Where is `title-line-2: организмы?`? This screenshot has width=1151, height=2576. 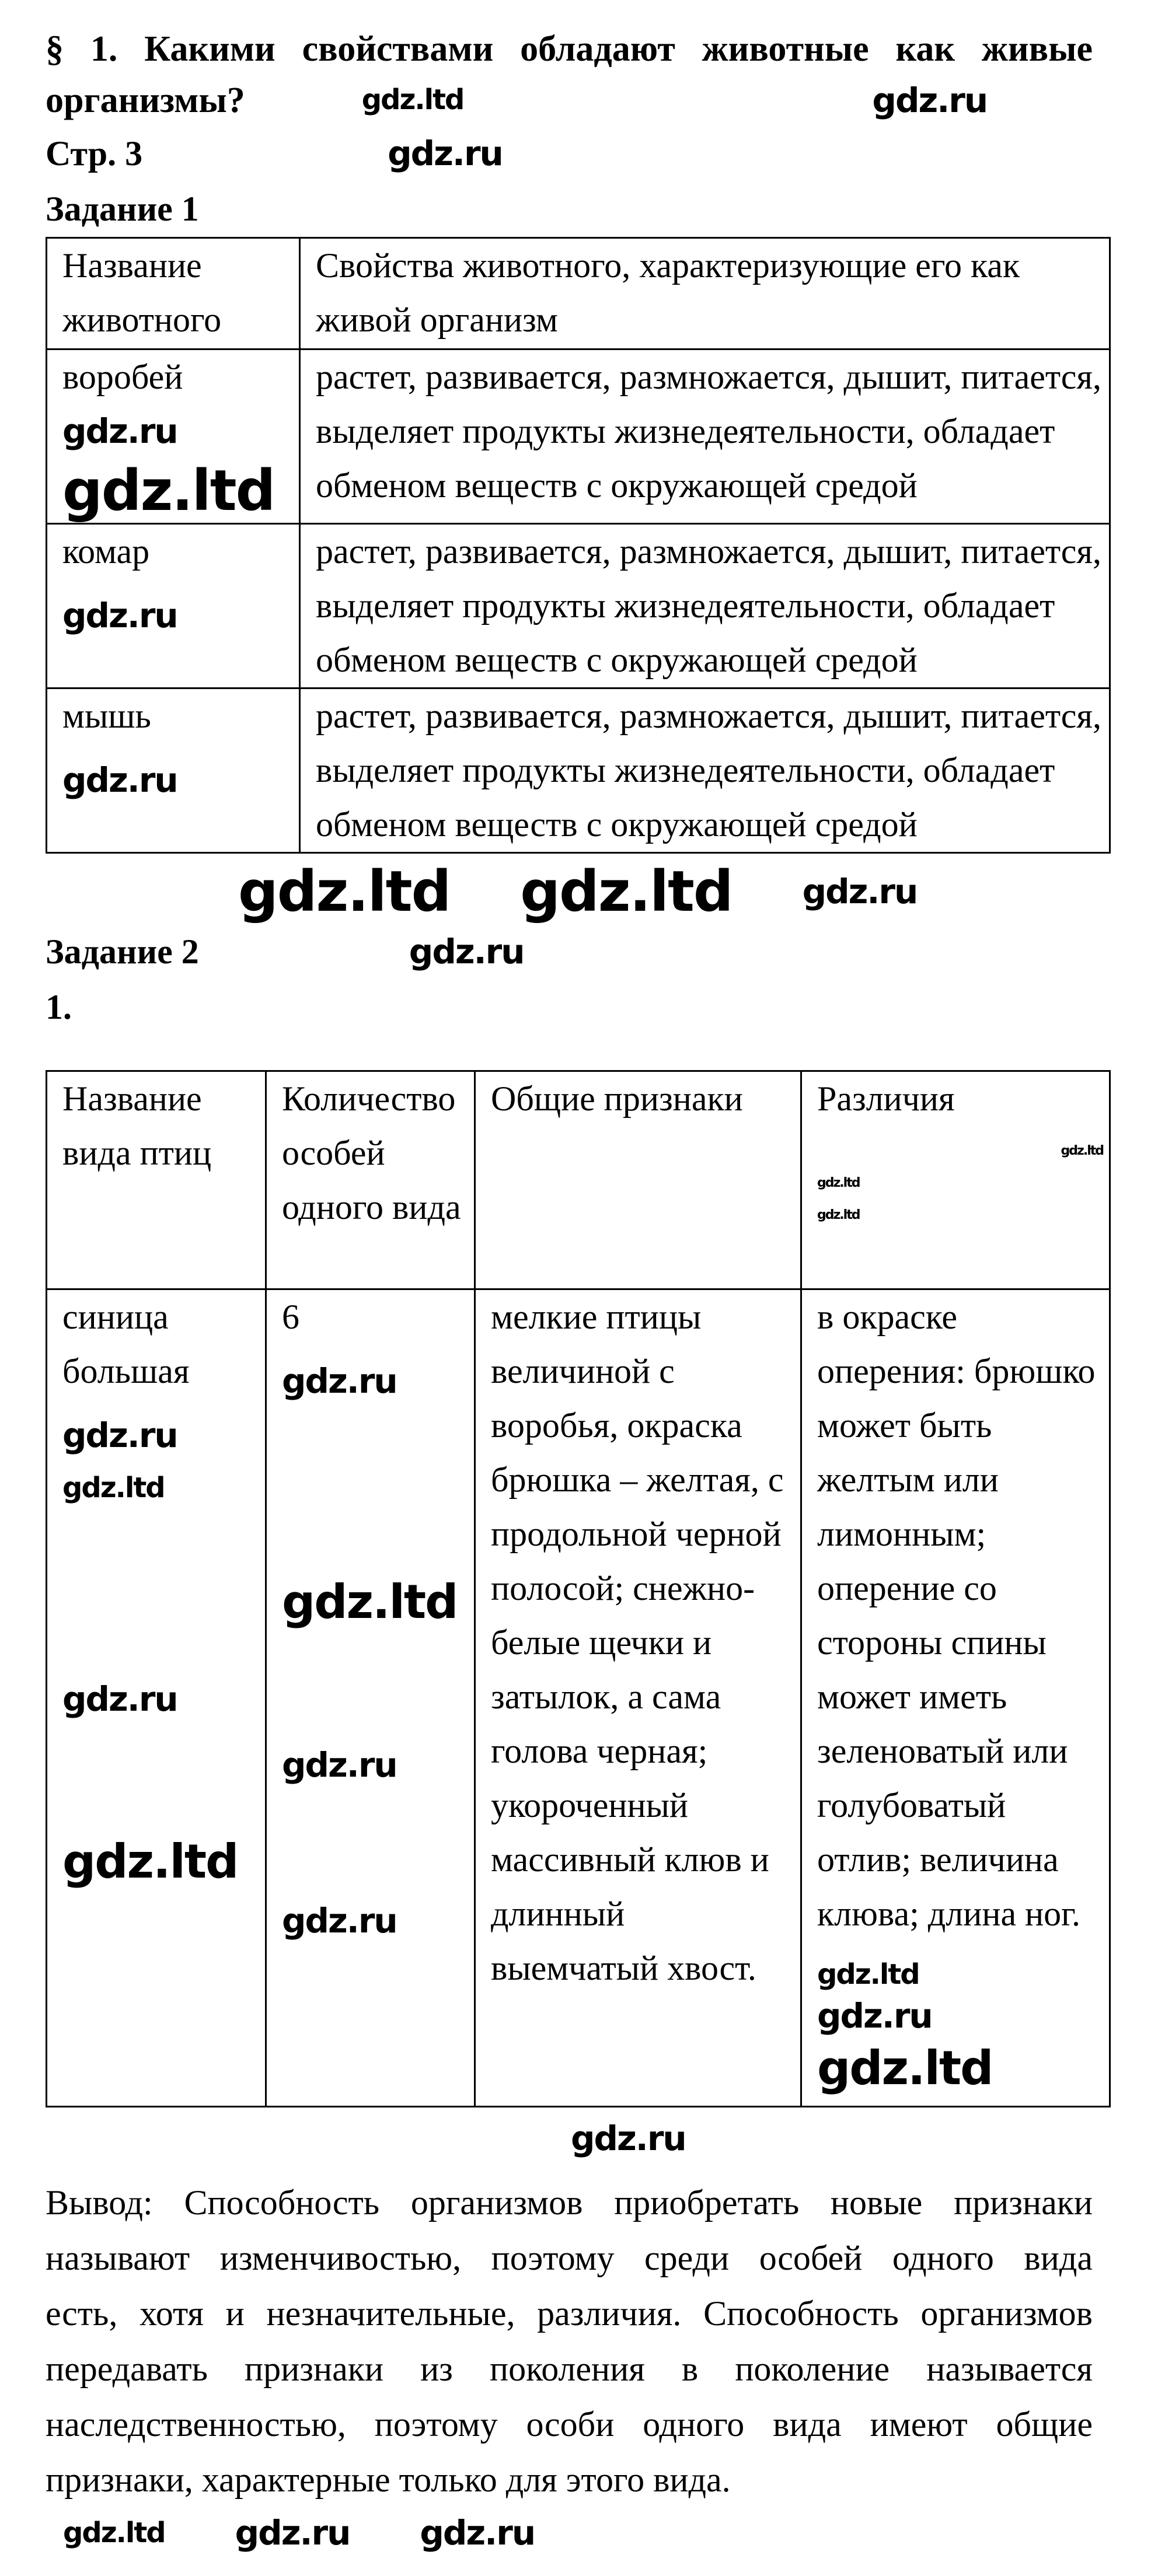
title-line-2: организмы? is located at coordinates (145, 100).